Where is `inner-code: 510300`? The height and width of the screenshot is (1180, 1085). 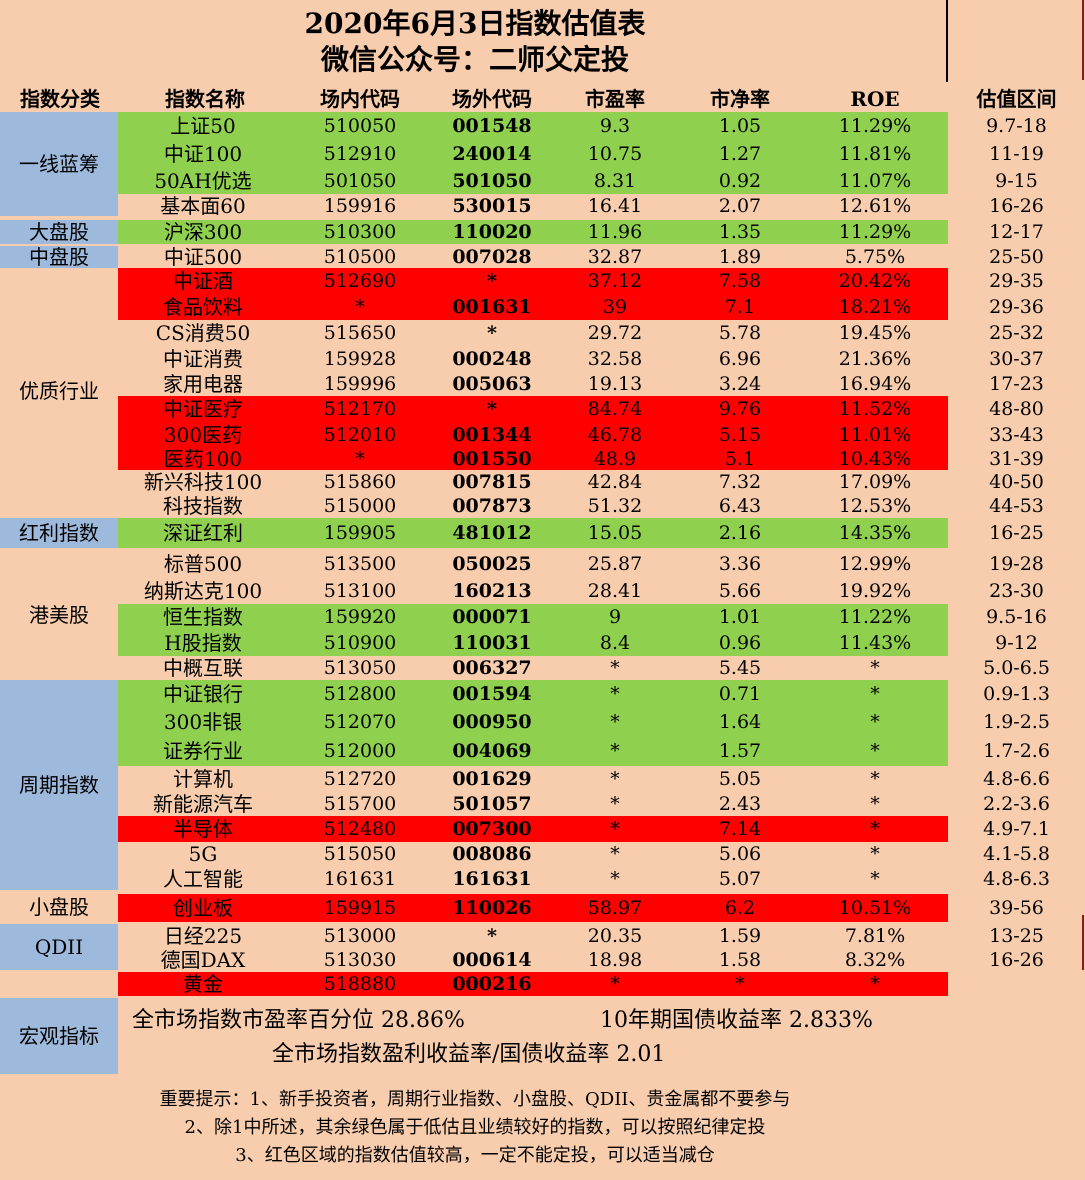
inner-code: 510300 is located at coordinates (360, 232).